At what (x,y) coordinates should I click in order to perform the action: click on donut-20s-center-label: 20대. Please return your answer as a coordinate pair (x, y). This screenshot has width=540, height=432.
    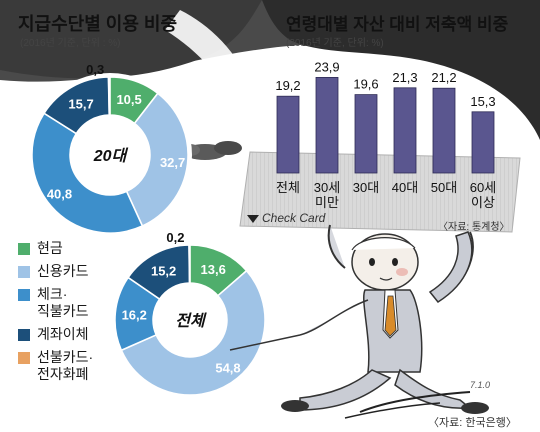
    Looking at the image, I should click on (111, 156).